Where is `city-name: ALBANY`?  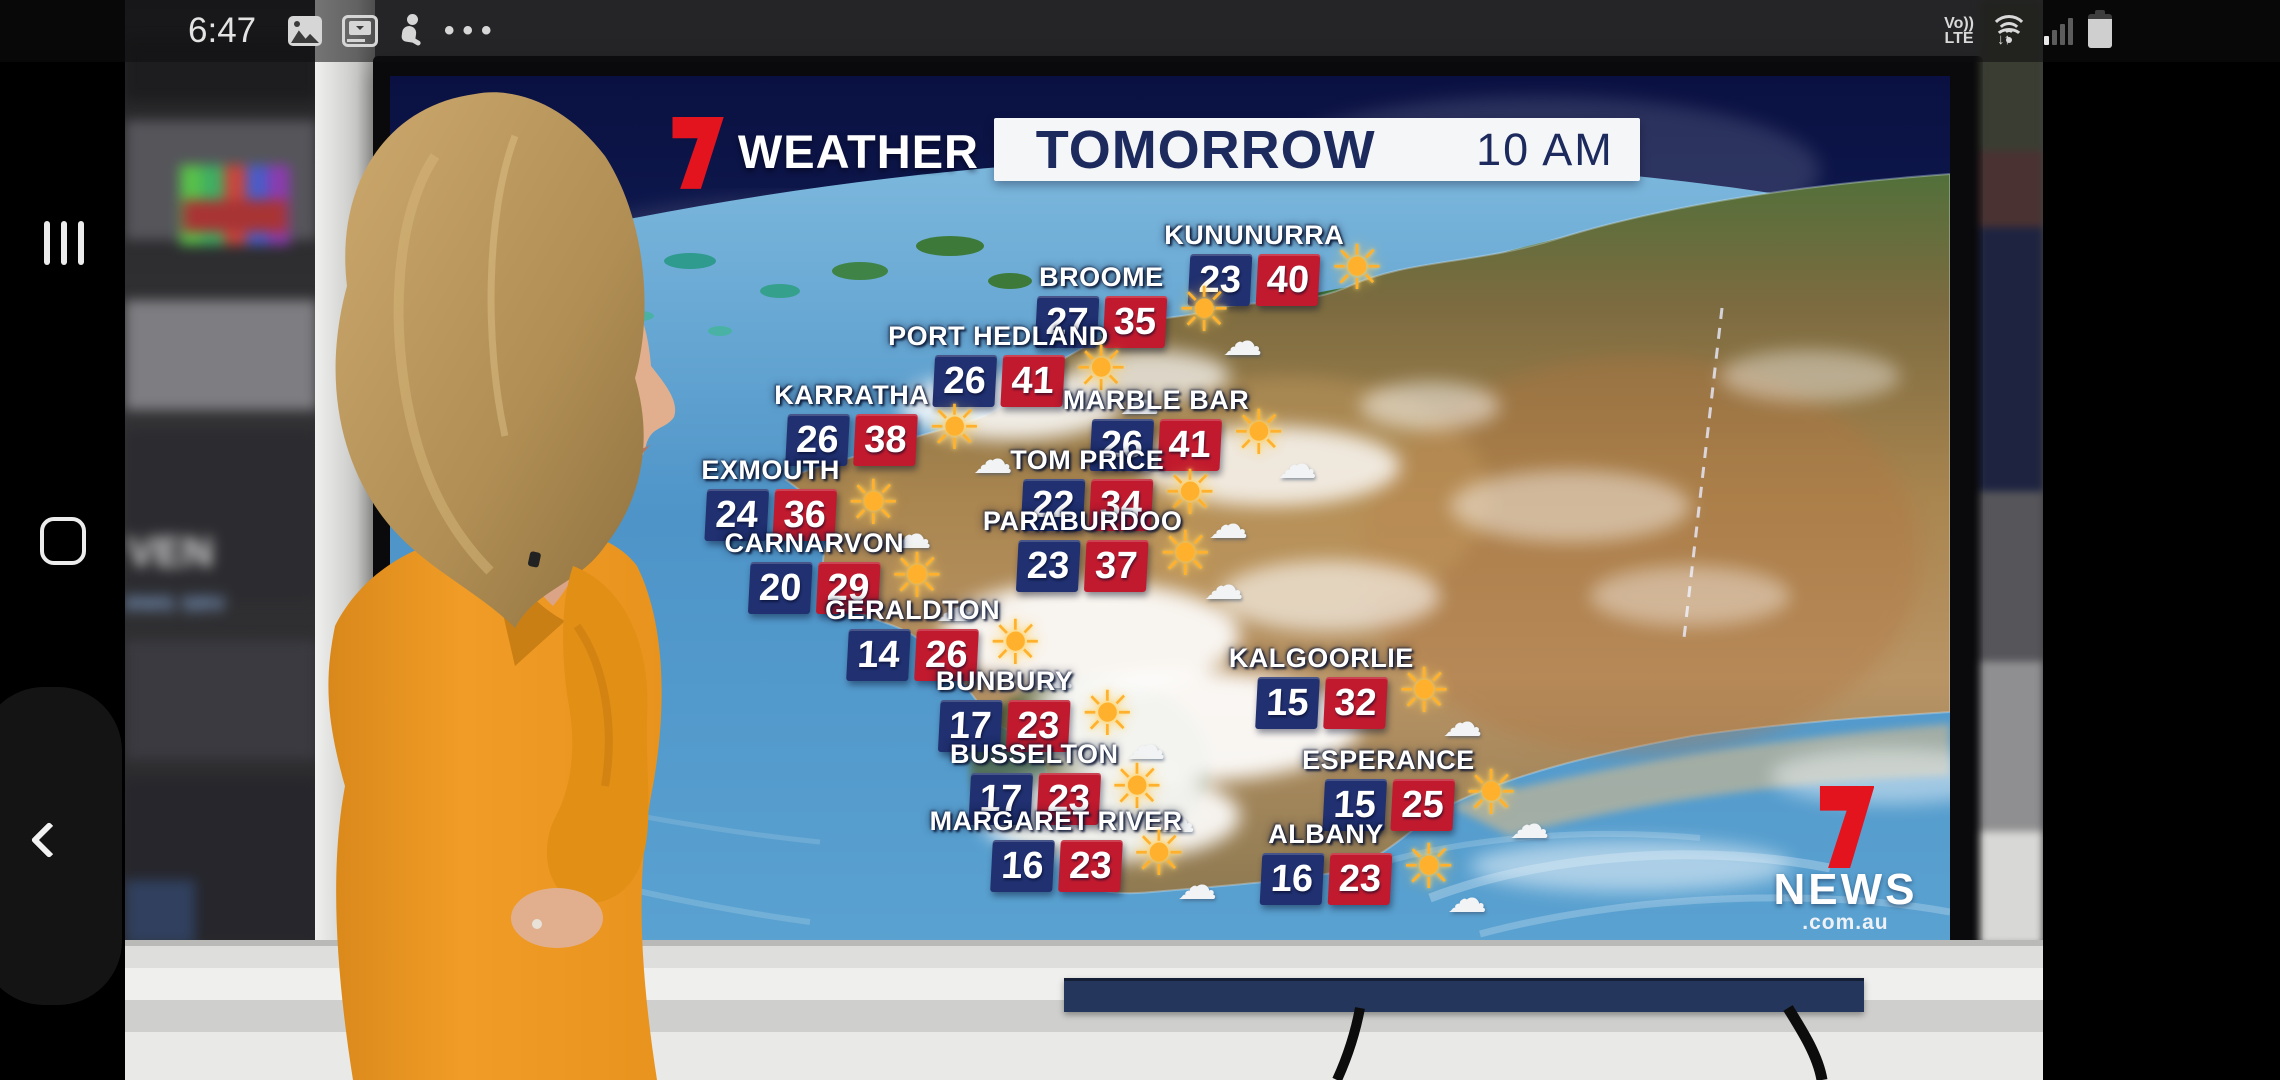 city-name: ALBANY is located at coordinates (1326, 834).